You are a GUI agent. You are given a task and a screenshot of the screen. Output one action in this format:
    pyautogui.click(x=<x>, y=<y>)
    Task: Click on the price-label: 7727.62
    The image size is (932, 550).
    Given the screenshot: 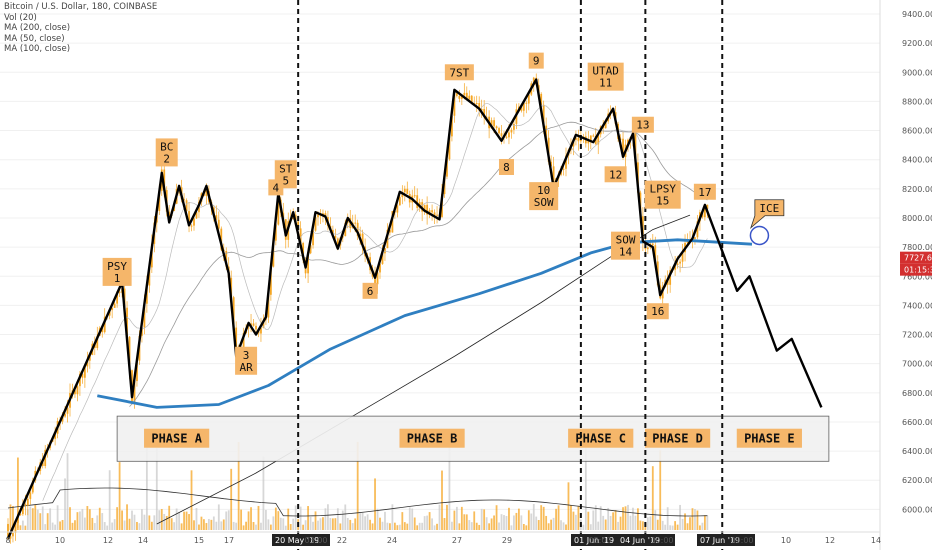 What is the action you would take?
    pyautogui.click(x=918, y=258)
    